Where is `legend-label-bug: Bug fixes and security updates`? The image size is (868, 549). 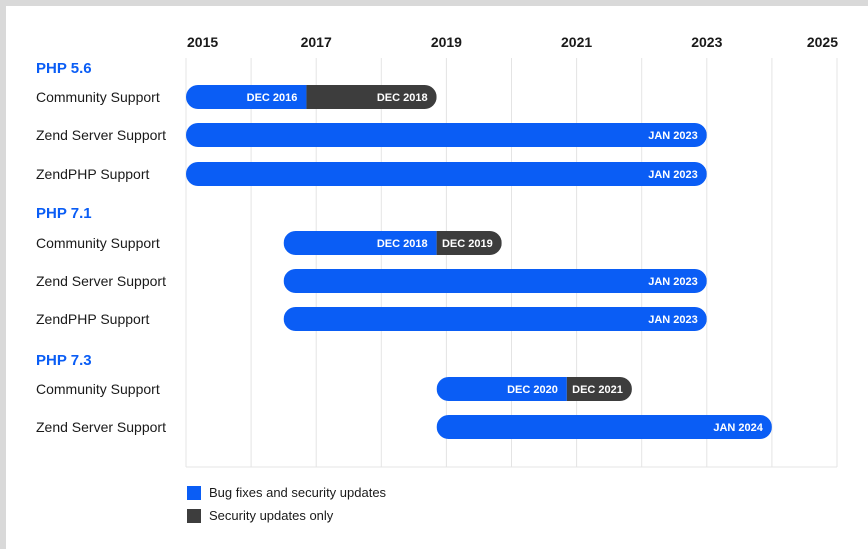
legend-label-bug: Bug fixes and security updates is located at coordinates (298, 492).